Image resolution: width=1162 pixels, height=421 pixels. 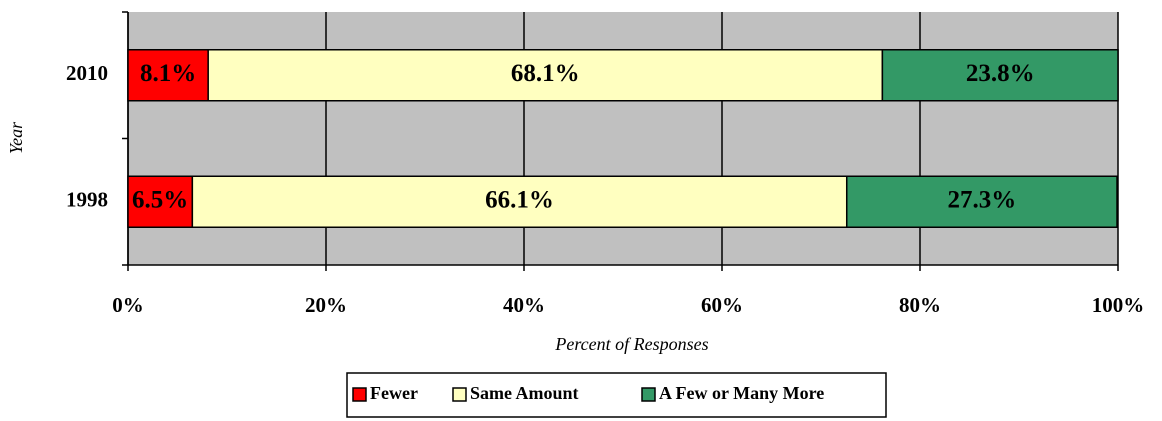 I want to click on value-label: 23.8%, so click(x=1000, y=73).